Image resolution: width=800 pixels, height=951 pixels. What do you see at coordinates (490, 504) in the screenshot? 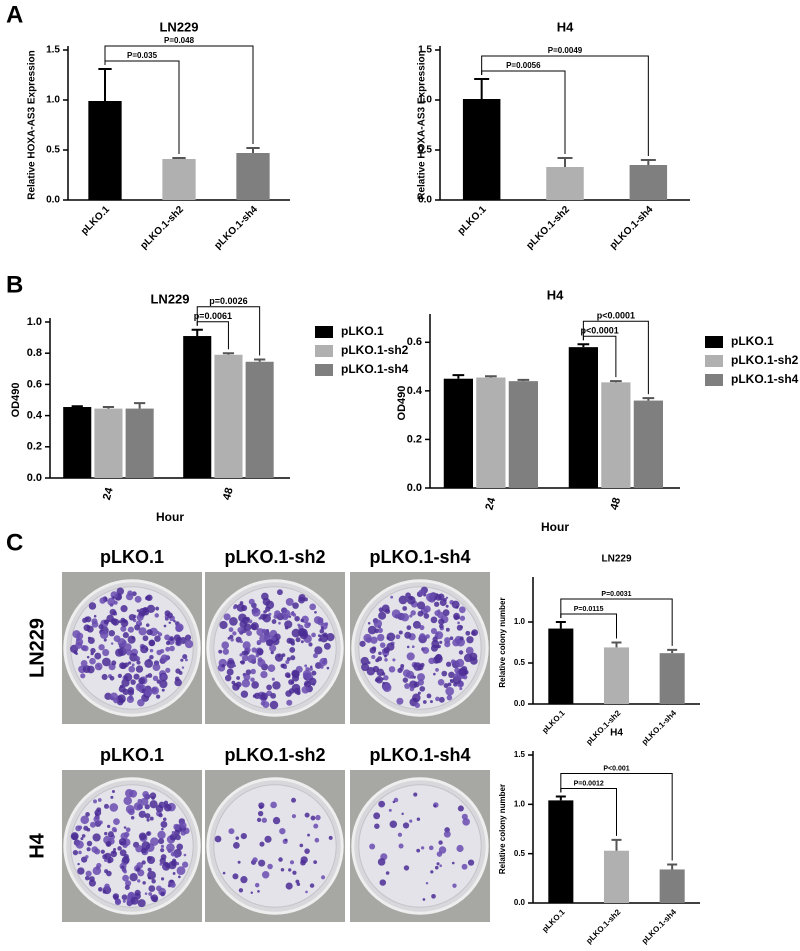
I see `x-tick-label: 24` at bounding box center [490, 504].